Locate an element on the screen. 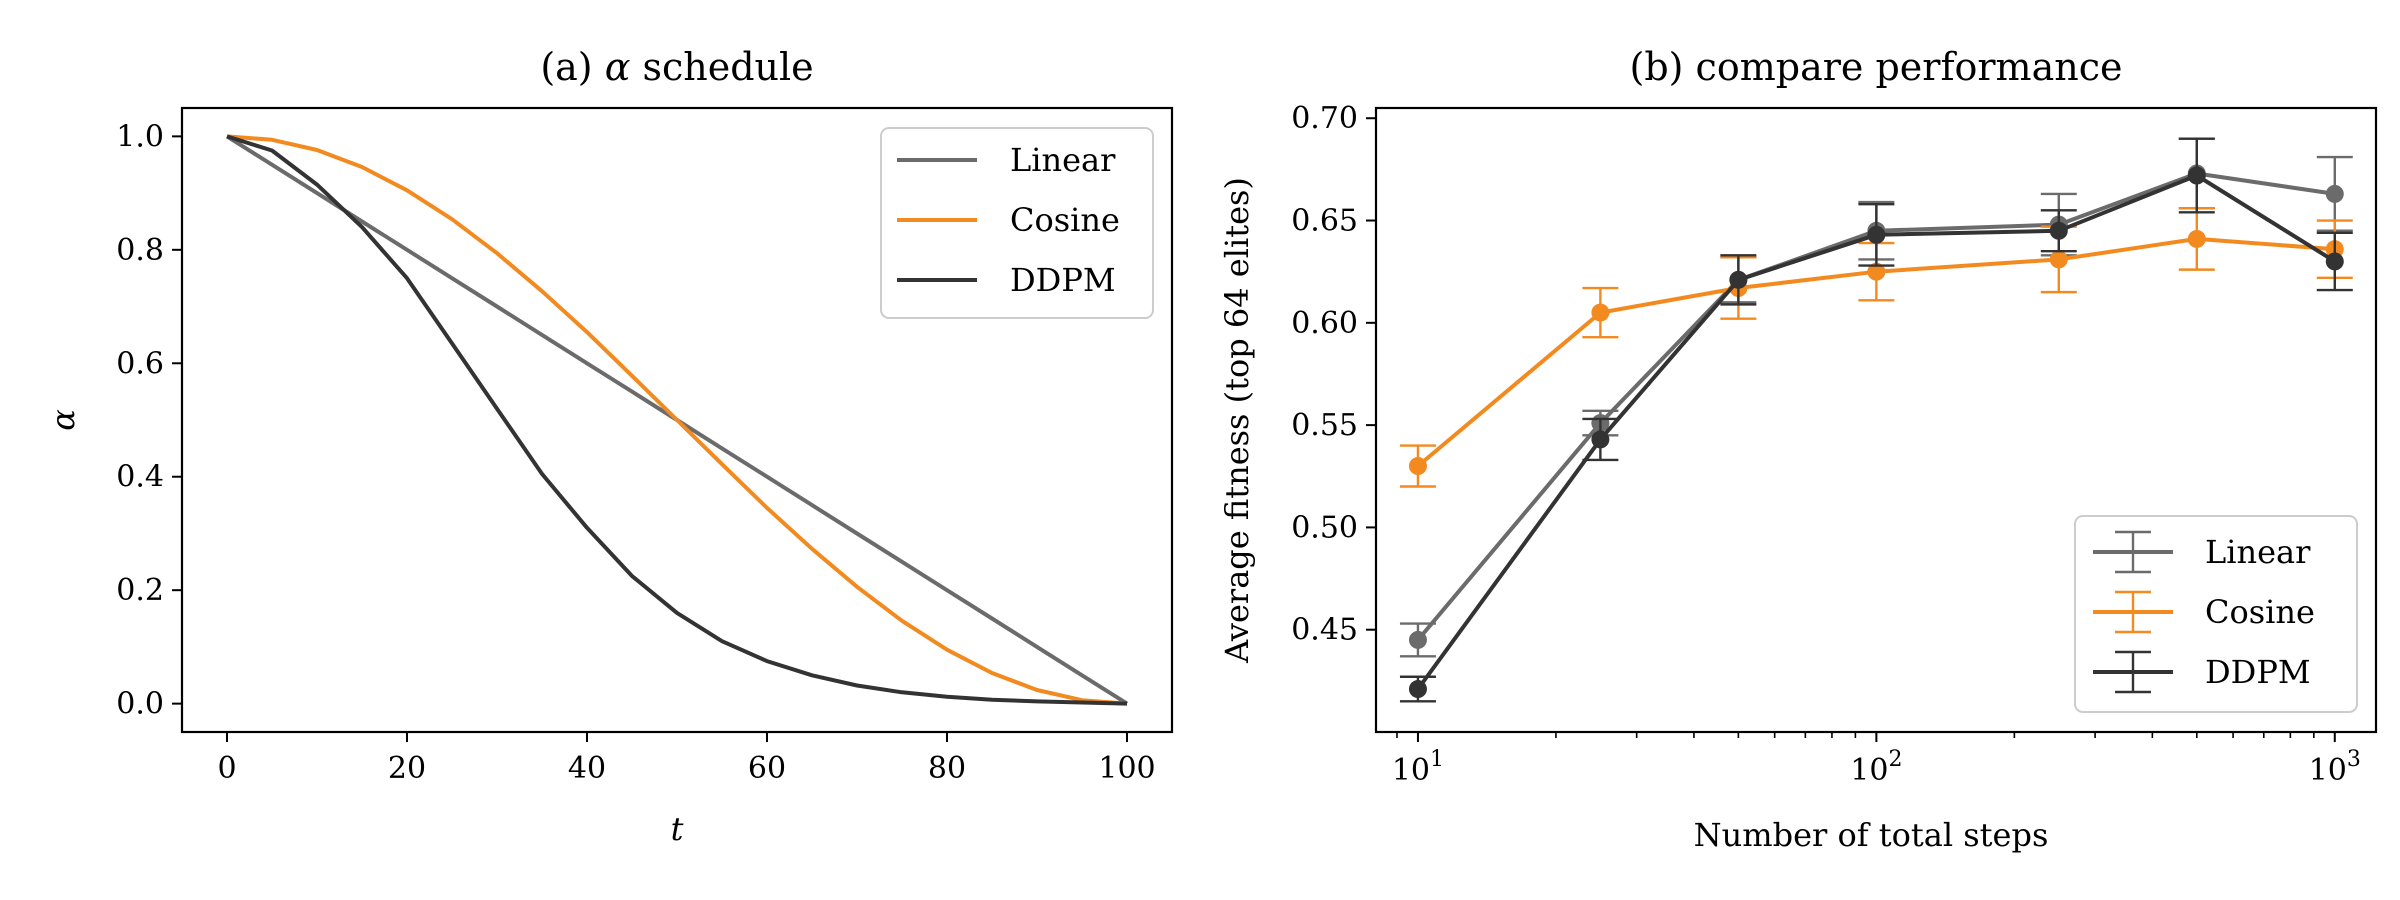 The width and height of the screenshot is (2400, 900). chart-b-ytick-label: 0.50 is located at coordinates (1324, 527).